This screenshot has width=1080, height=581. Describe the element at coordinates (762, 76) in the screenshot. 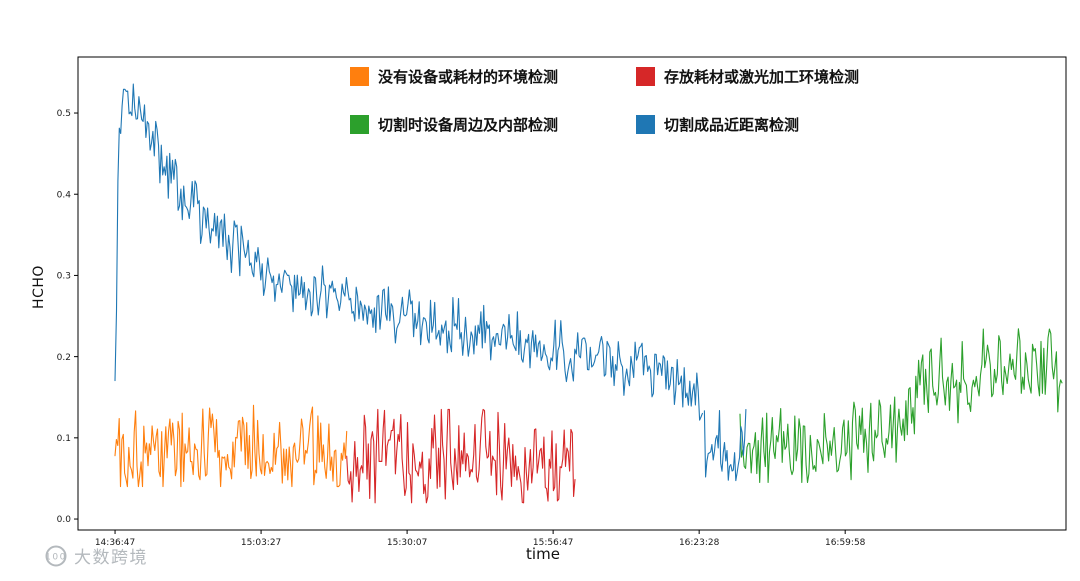

I see `legend-label: 存放耗材或激光加工环境检测` at that location.